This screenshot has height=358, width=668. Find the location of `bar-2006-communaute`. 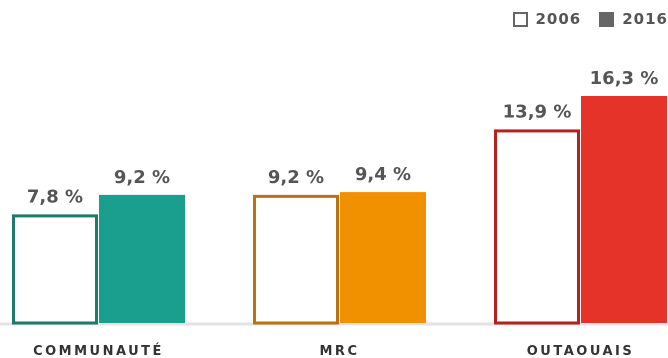

bar-2006-communaute is located at coordinates (55, 269).